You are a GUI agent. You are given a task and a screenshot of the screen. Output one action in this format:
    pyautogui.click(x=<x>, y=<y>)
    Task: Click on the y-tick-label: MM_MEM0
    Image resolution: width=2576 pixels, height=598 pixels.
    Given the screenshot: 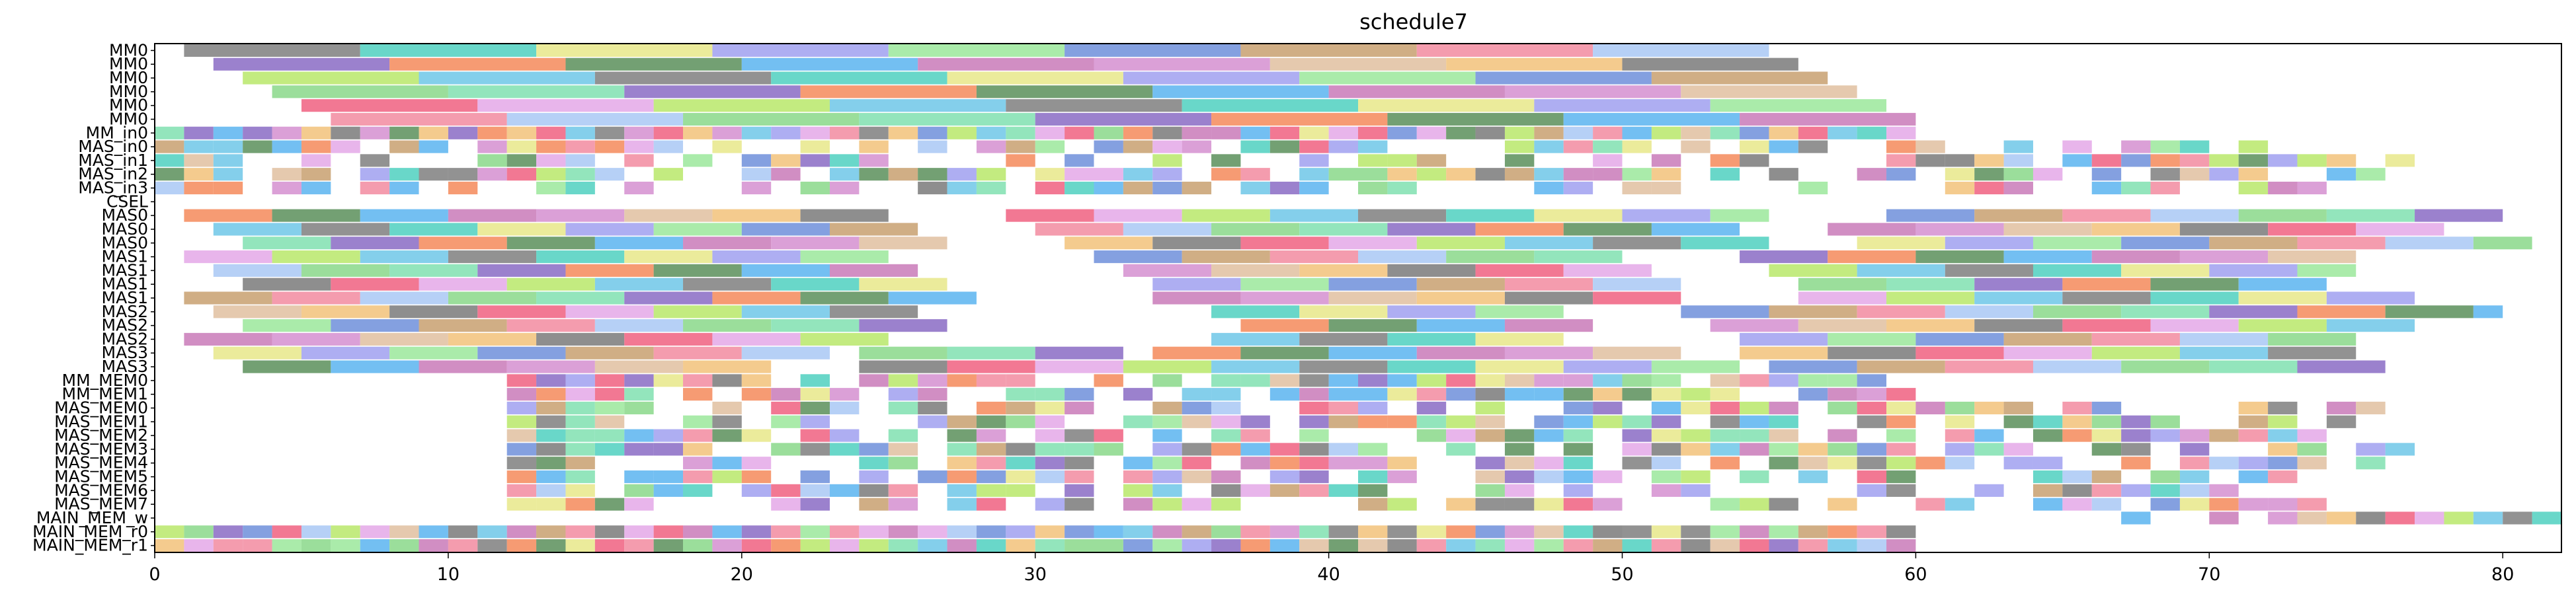 What is the action you would take?
    pyautogui.click(x=105, y=381)
    